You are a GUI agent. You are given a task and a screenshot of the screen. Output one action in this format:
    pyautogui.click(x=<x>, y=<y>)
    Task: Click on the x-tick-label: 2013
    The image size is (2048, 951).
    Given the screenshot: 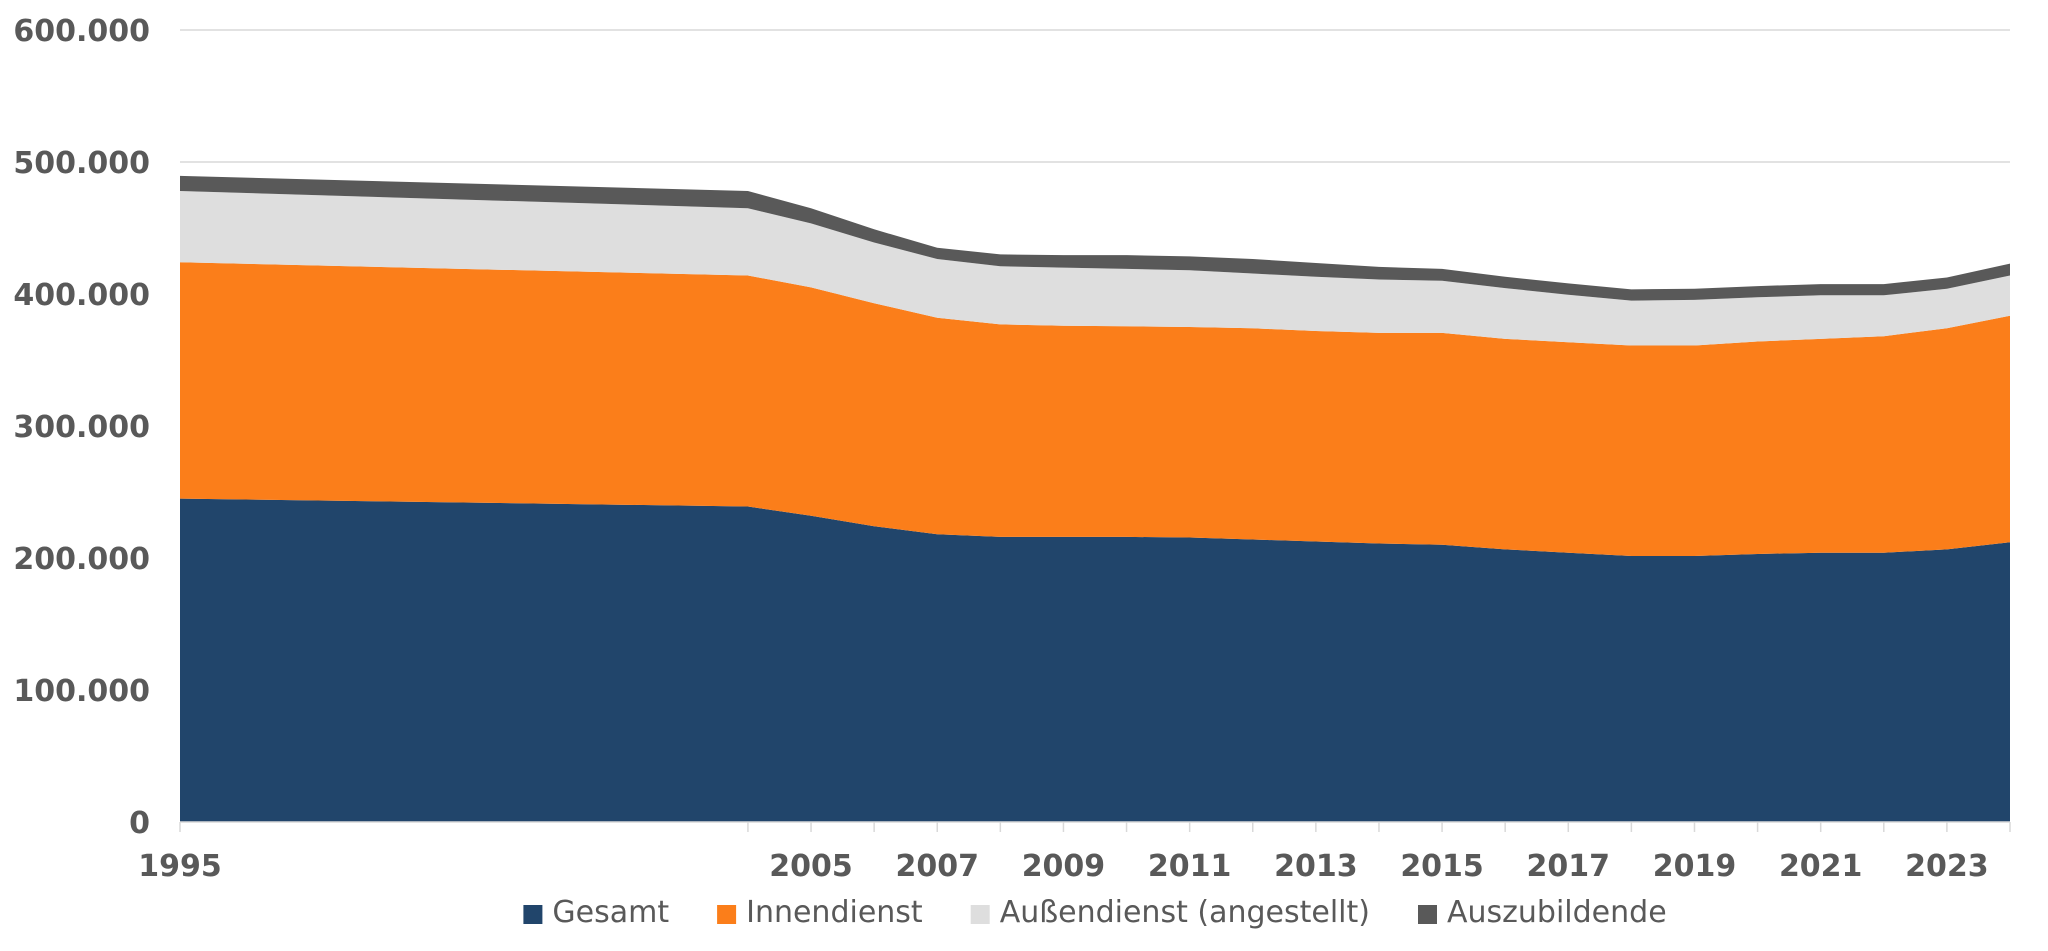 What is the action you would take?
    pyautogui.click(x=1316, y=866)
    